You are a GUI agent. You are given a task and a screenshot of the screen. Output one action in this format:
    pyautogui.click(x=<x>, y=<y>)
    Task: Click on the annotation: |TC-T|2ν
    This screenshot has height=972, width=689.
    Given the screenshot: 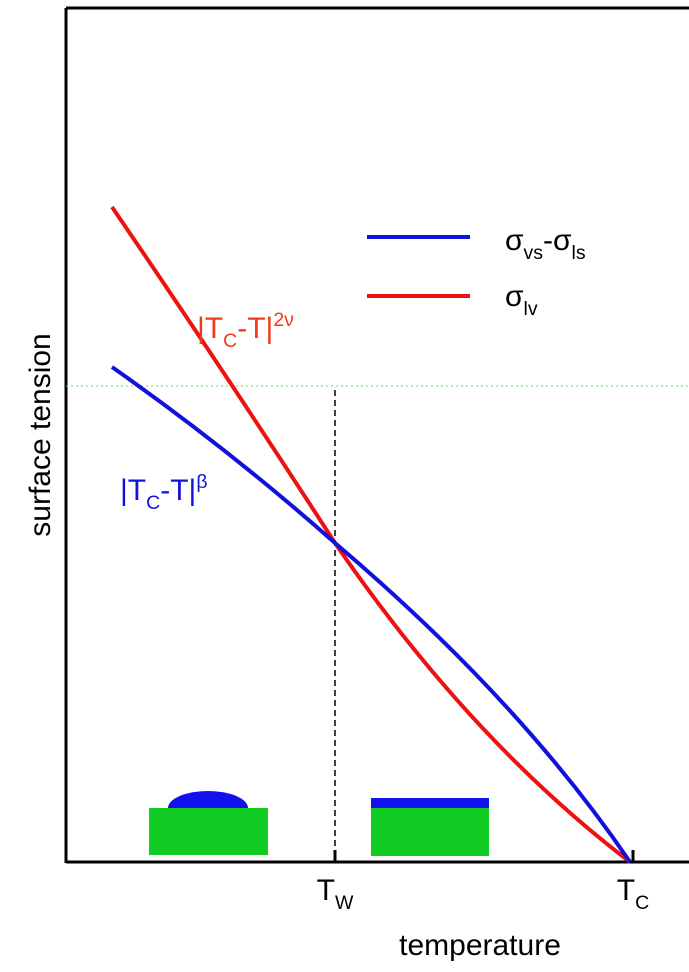 What is the action you would take?
    pyautogui.click(x=245, y=330)
    